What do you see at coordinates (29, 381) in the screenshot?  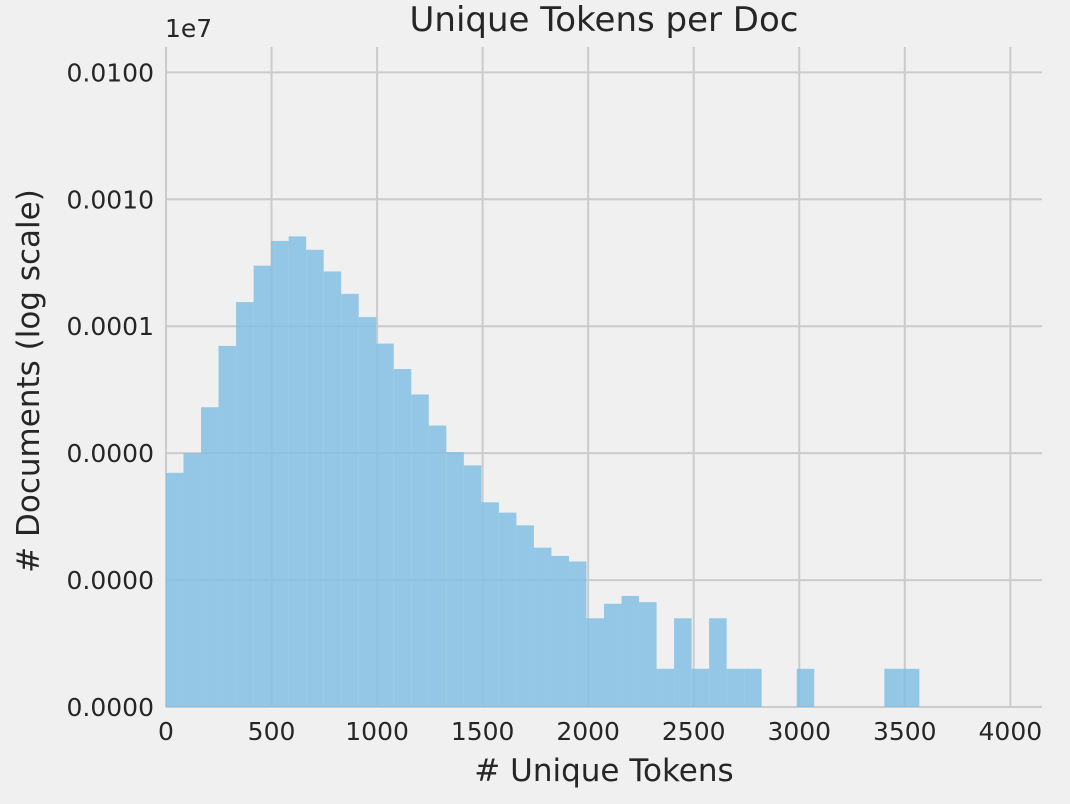 I see `y-axis-label: # Documents (log scale)` at bounding box center [29, 381].